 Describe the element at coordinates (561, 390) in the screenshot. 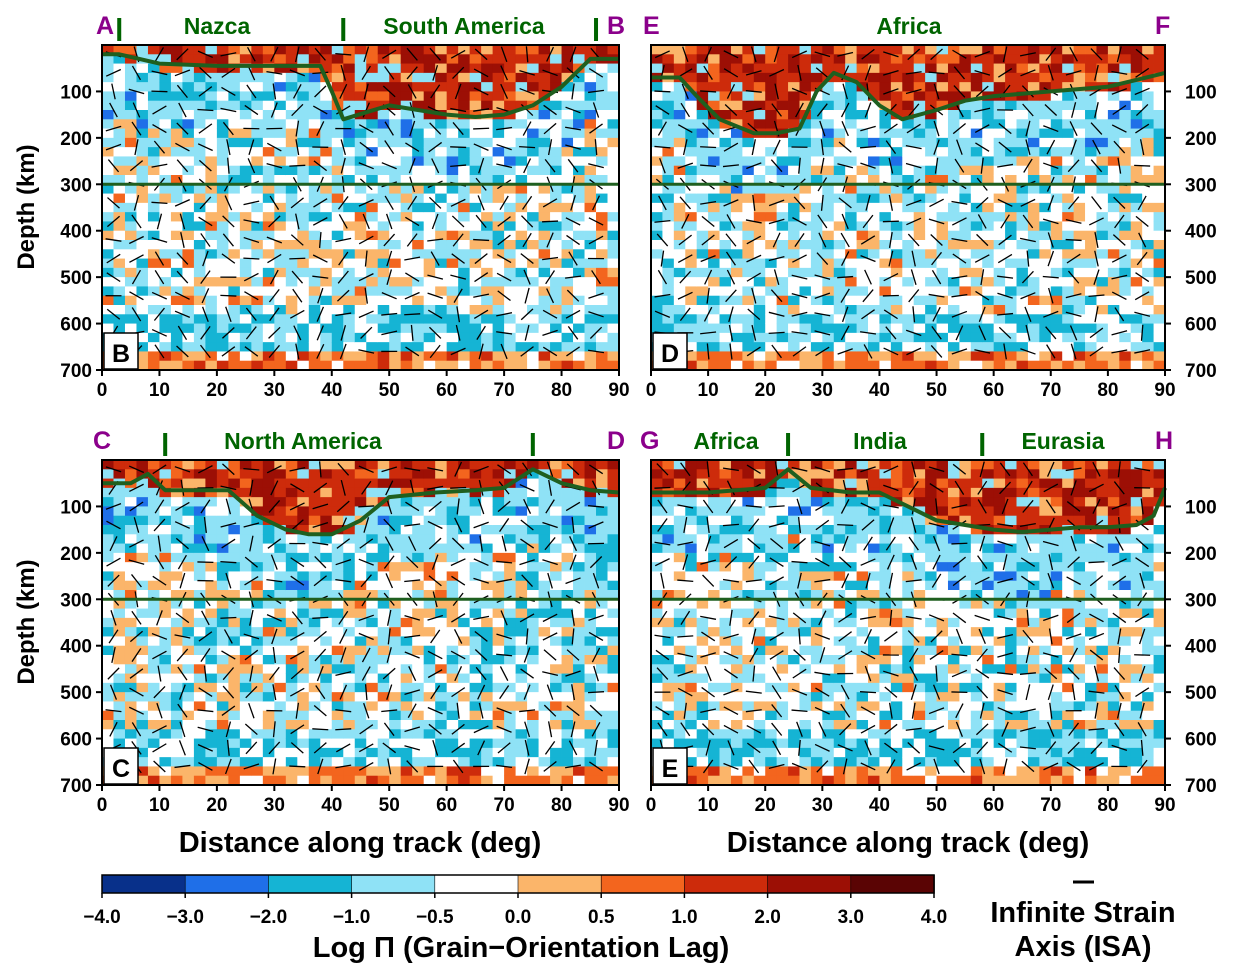

I see `x-tick-label: 80` at that location.